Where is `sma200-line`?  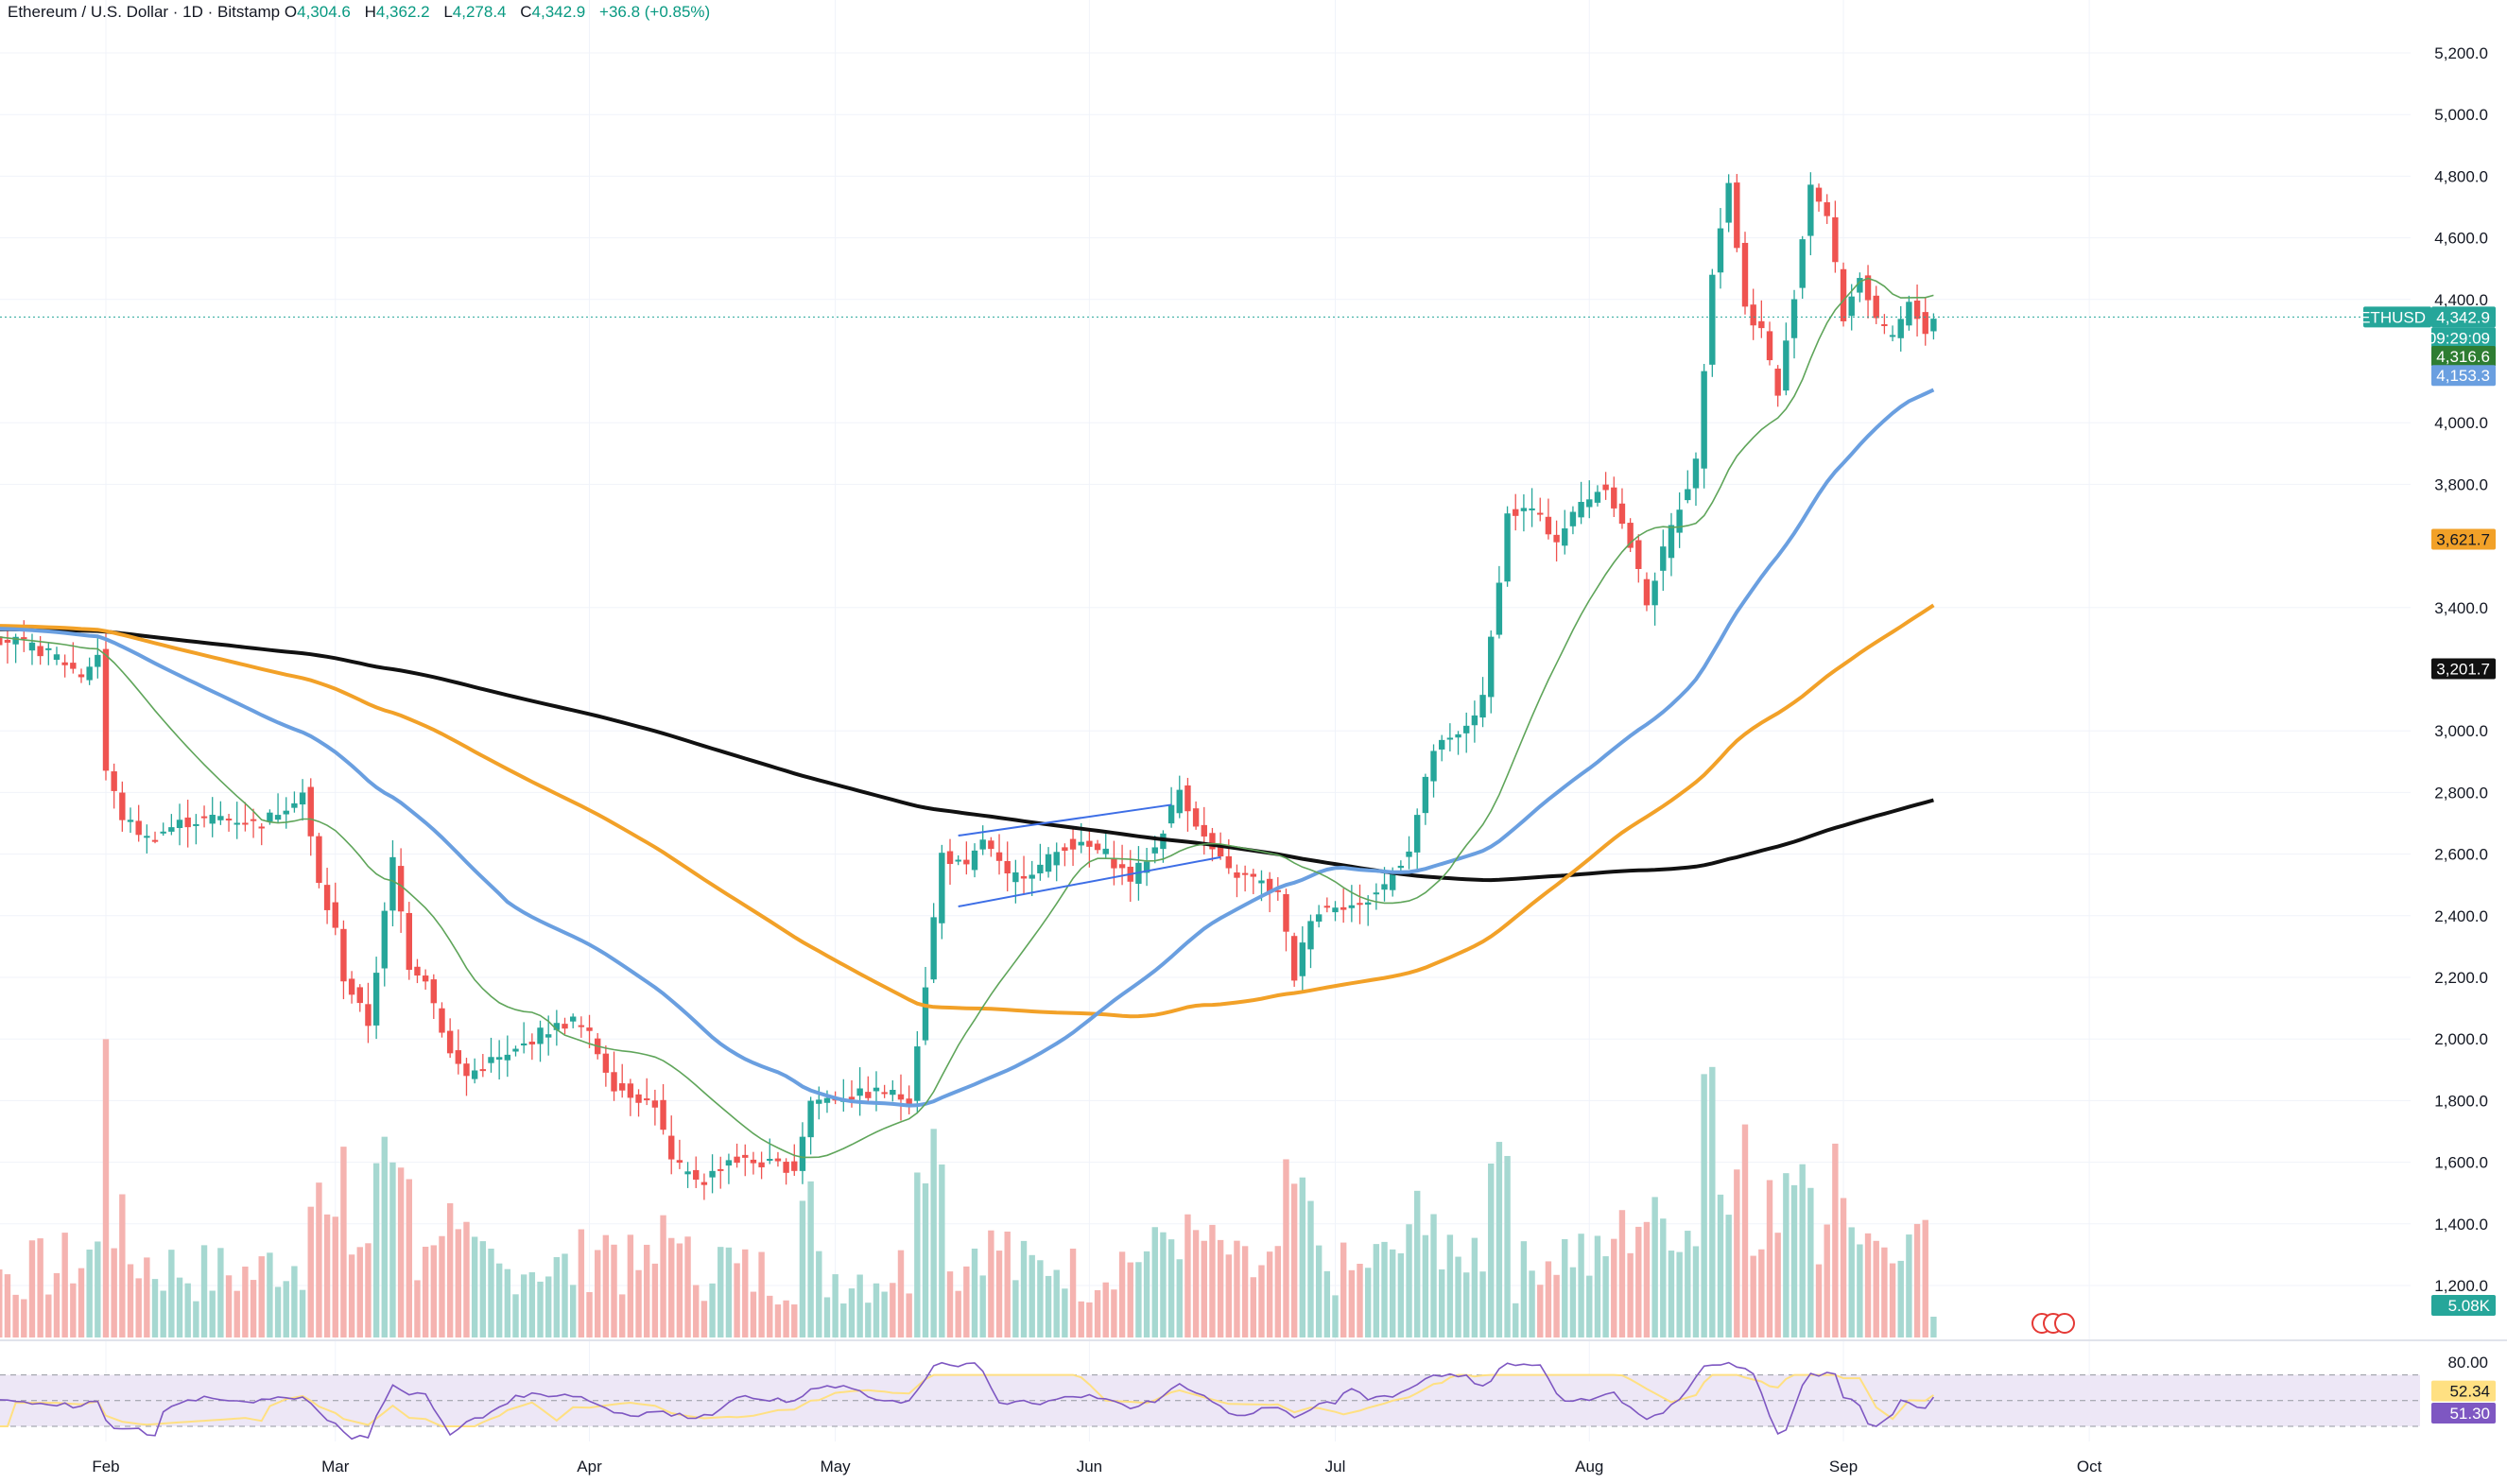
sma200-line is located at coordinates (967, 755).